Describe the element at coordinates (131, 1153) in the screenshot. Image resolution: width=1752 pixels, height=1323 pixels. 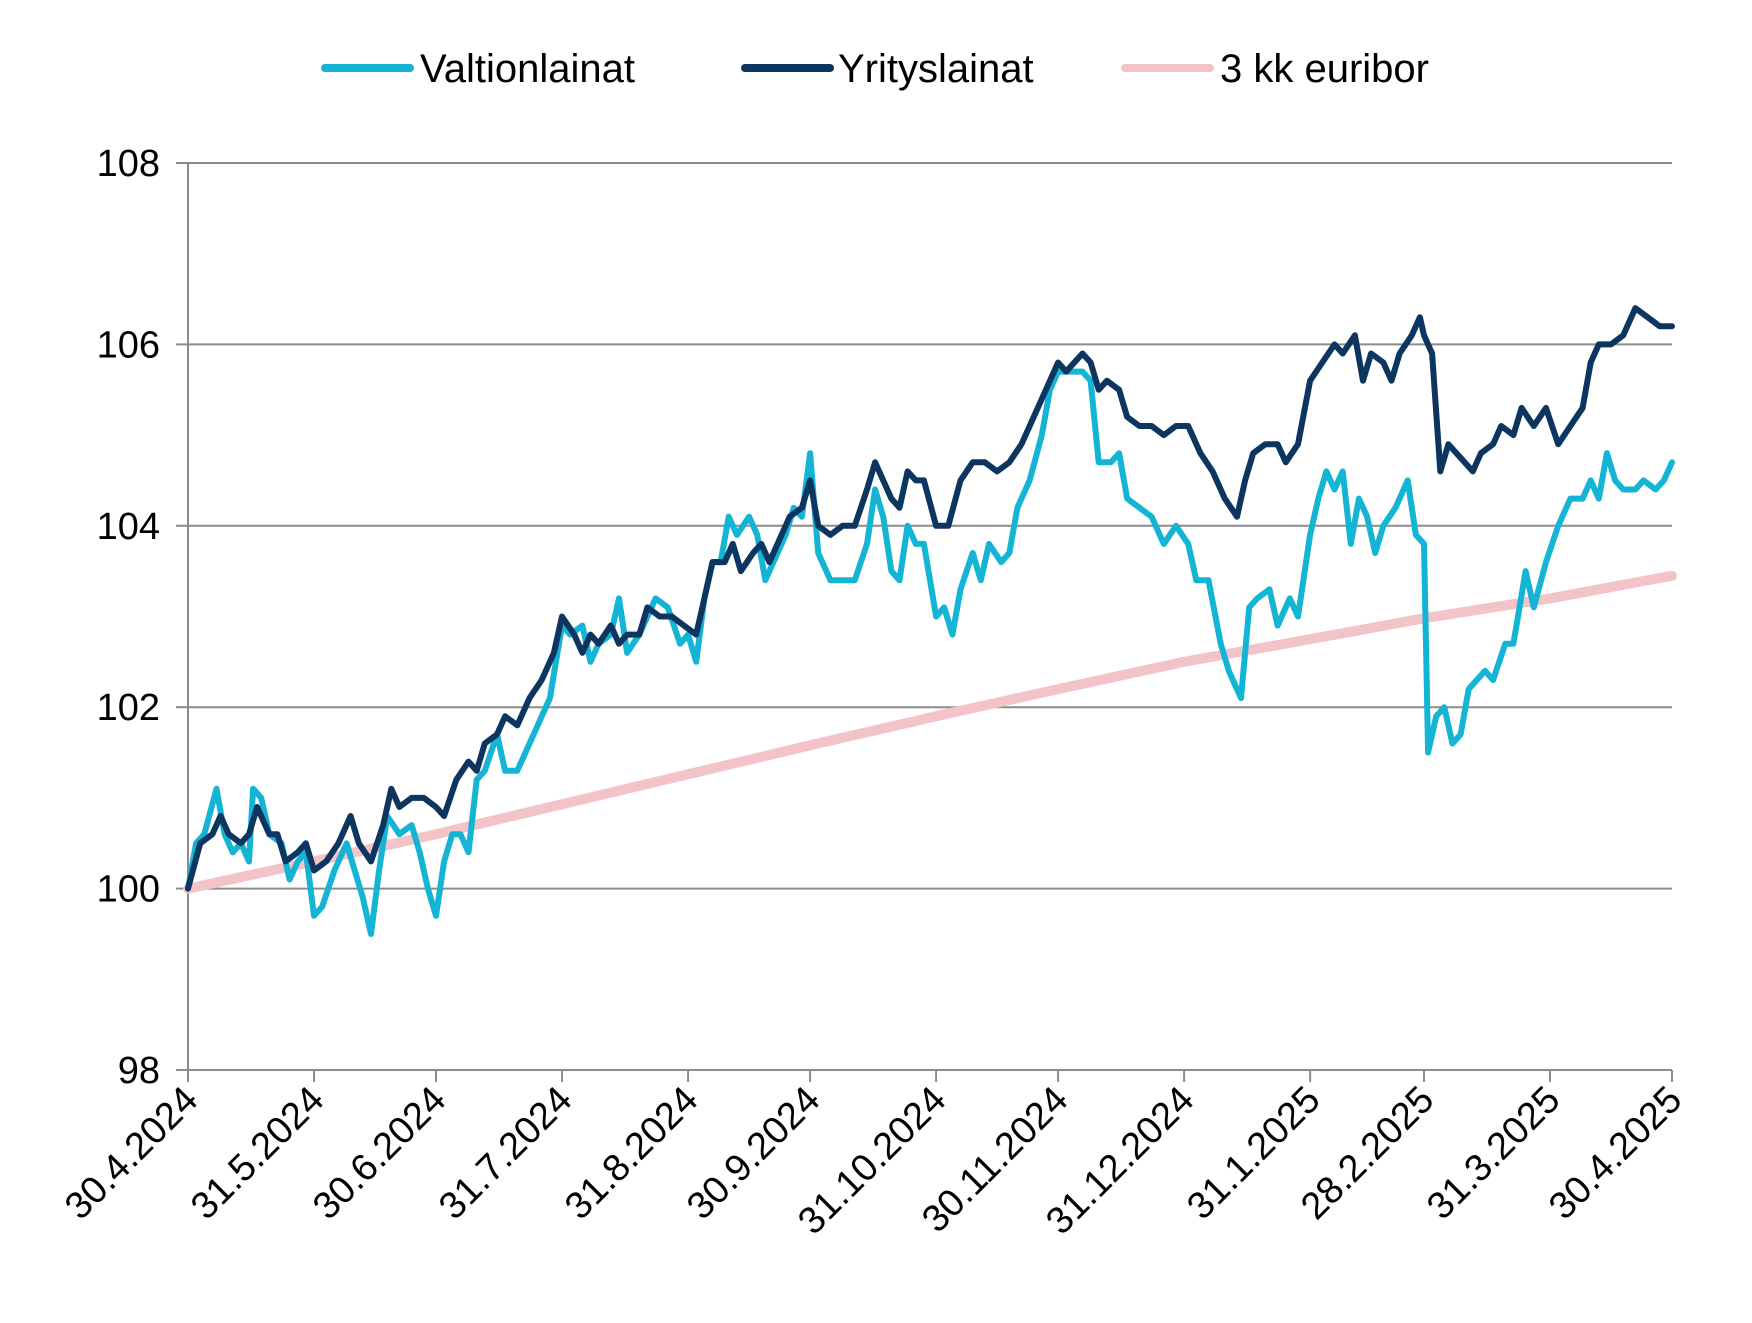
I see `x-tick-label-0: 30.4.2024` at that location.